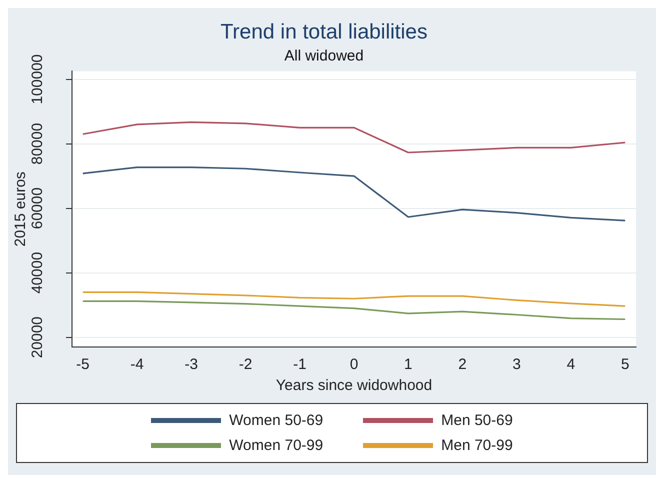  Describe the element at coordinates (276, 420) in the screenshot. I see `legend-label: Women 50-69` at that location.